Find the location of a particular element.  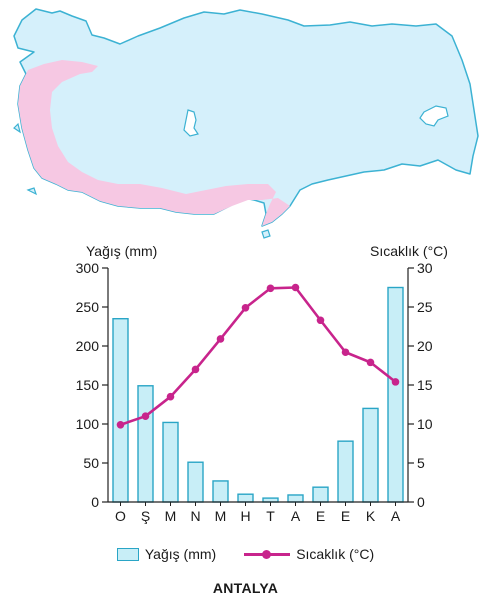

y-right-tick-label: 10 is located at coordinates (425, 424).